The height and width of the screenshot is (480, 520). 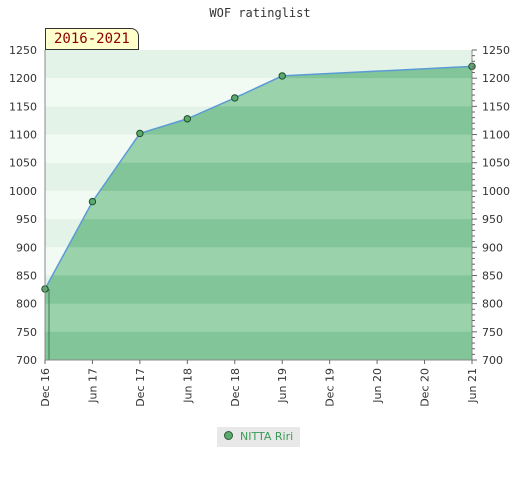 What do you see at coordinates (492, 360) in the screenshot?
I see `y-tick-label-right: 700` at bounding box center [492, 360].